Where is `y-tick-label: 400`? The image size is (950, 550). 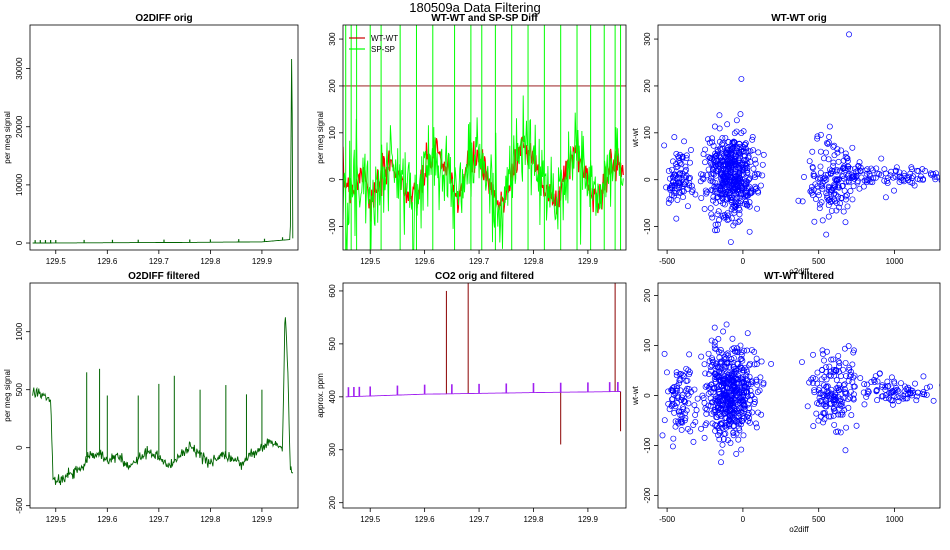
y-tick-label: 400 is located at coordinates (332, 397).